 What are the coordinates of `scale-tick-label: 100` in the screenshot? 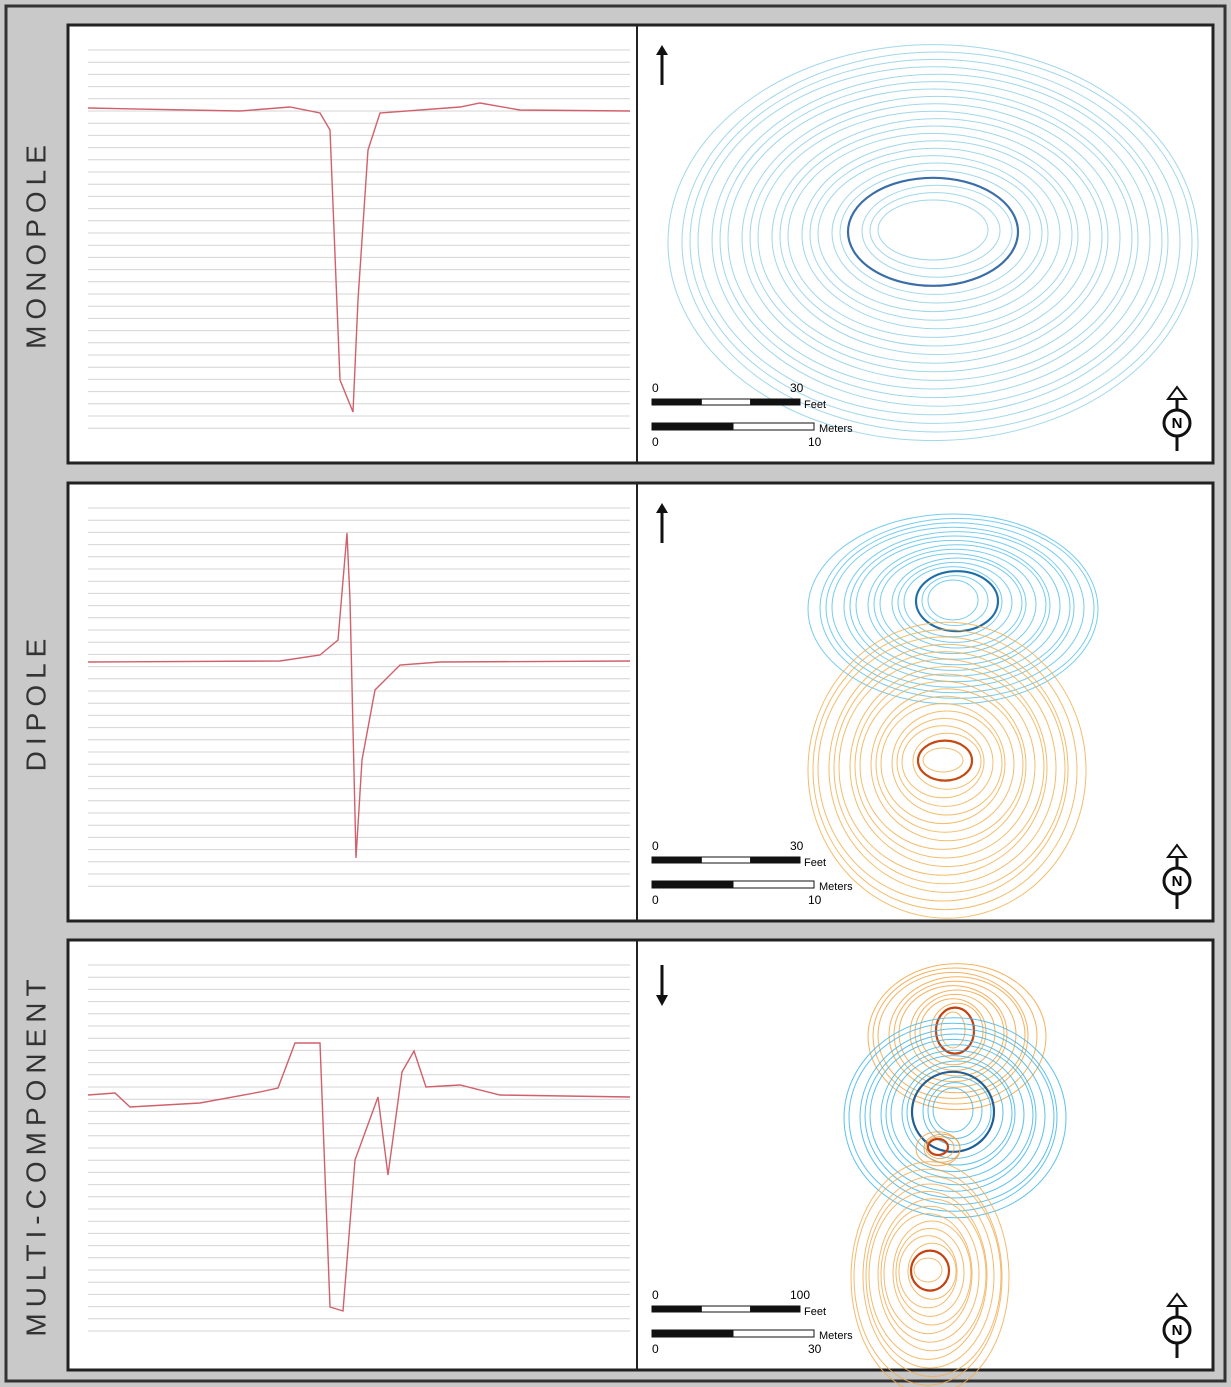 It's located at (800, 1295).